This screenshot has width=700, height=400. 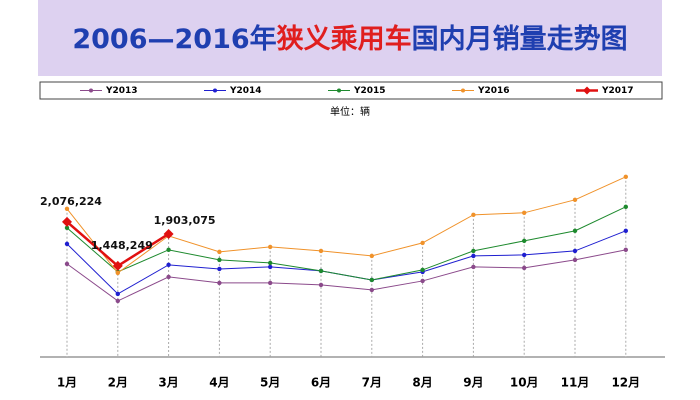 I want to click on chart-title: 2006—2016年狭义乘用车国内月销量走势图, so click(x=349, y=39).